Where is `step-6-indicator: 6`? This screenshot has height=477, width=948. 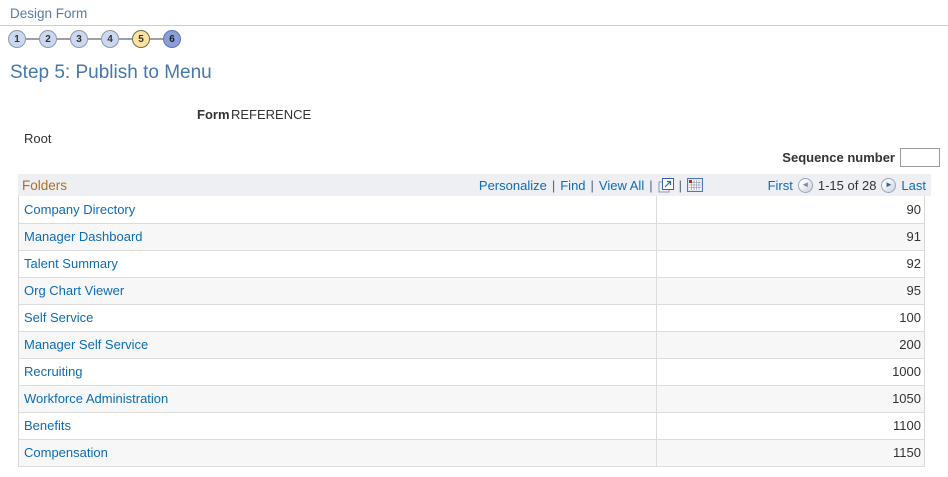
step-6-indicator: 6 is located at coordinates (172, 39).